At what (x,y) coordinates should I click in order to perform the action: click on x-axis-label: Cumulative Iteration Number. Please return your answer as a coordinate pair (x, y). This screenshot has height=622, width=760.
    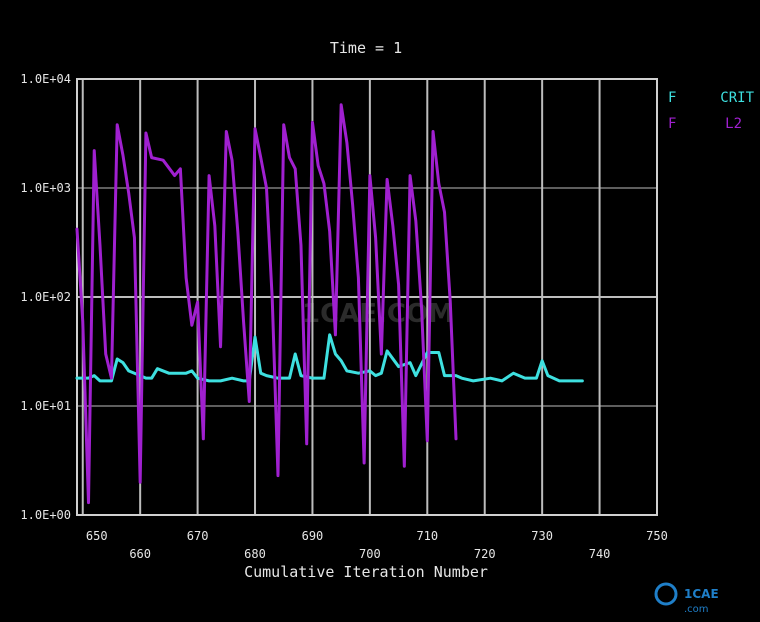
    Looking at the image, I should click on (366, 572).